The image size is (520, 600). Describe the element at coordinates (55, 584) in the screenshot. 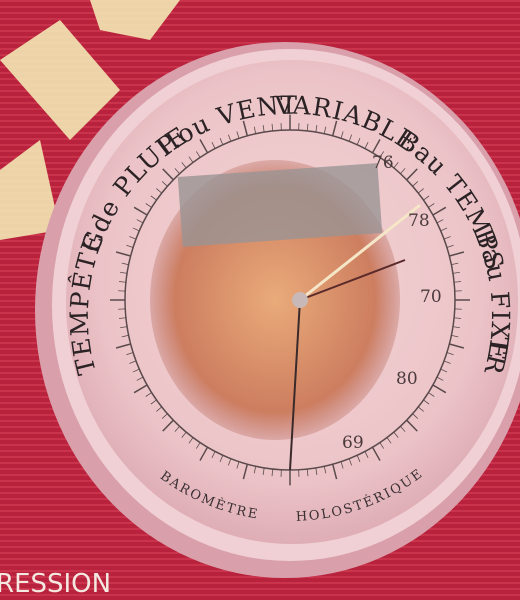

I see `caption: RESSION` at that location.